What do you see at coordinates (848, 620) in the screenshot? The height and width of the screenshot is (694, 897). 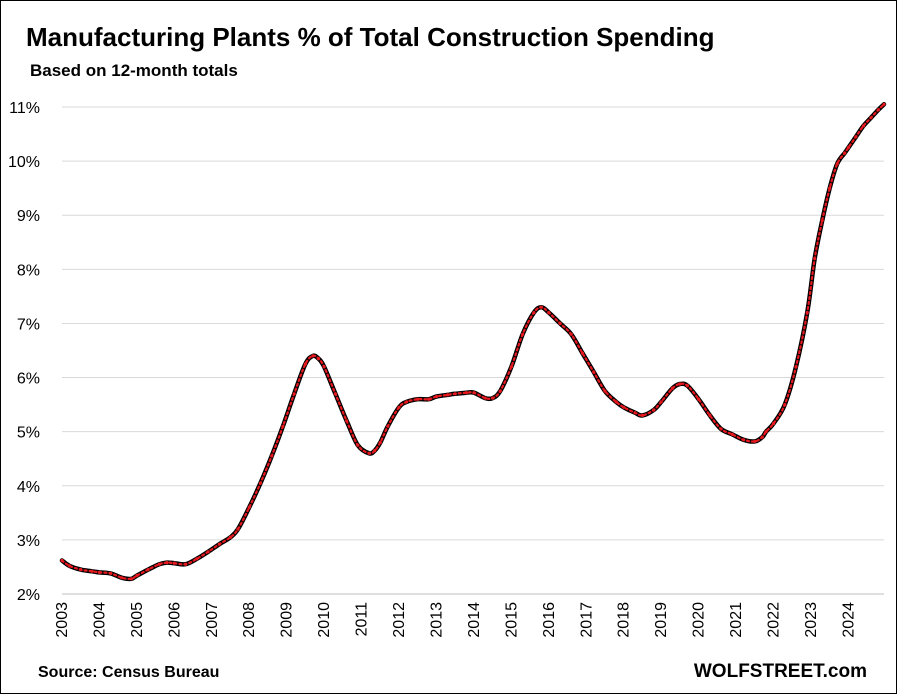 I see `x-tick-label: 2024` at bounding box center [848, 620].